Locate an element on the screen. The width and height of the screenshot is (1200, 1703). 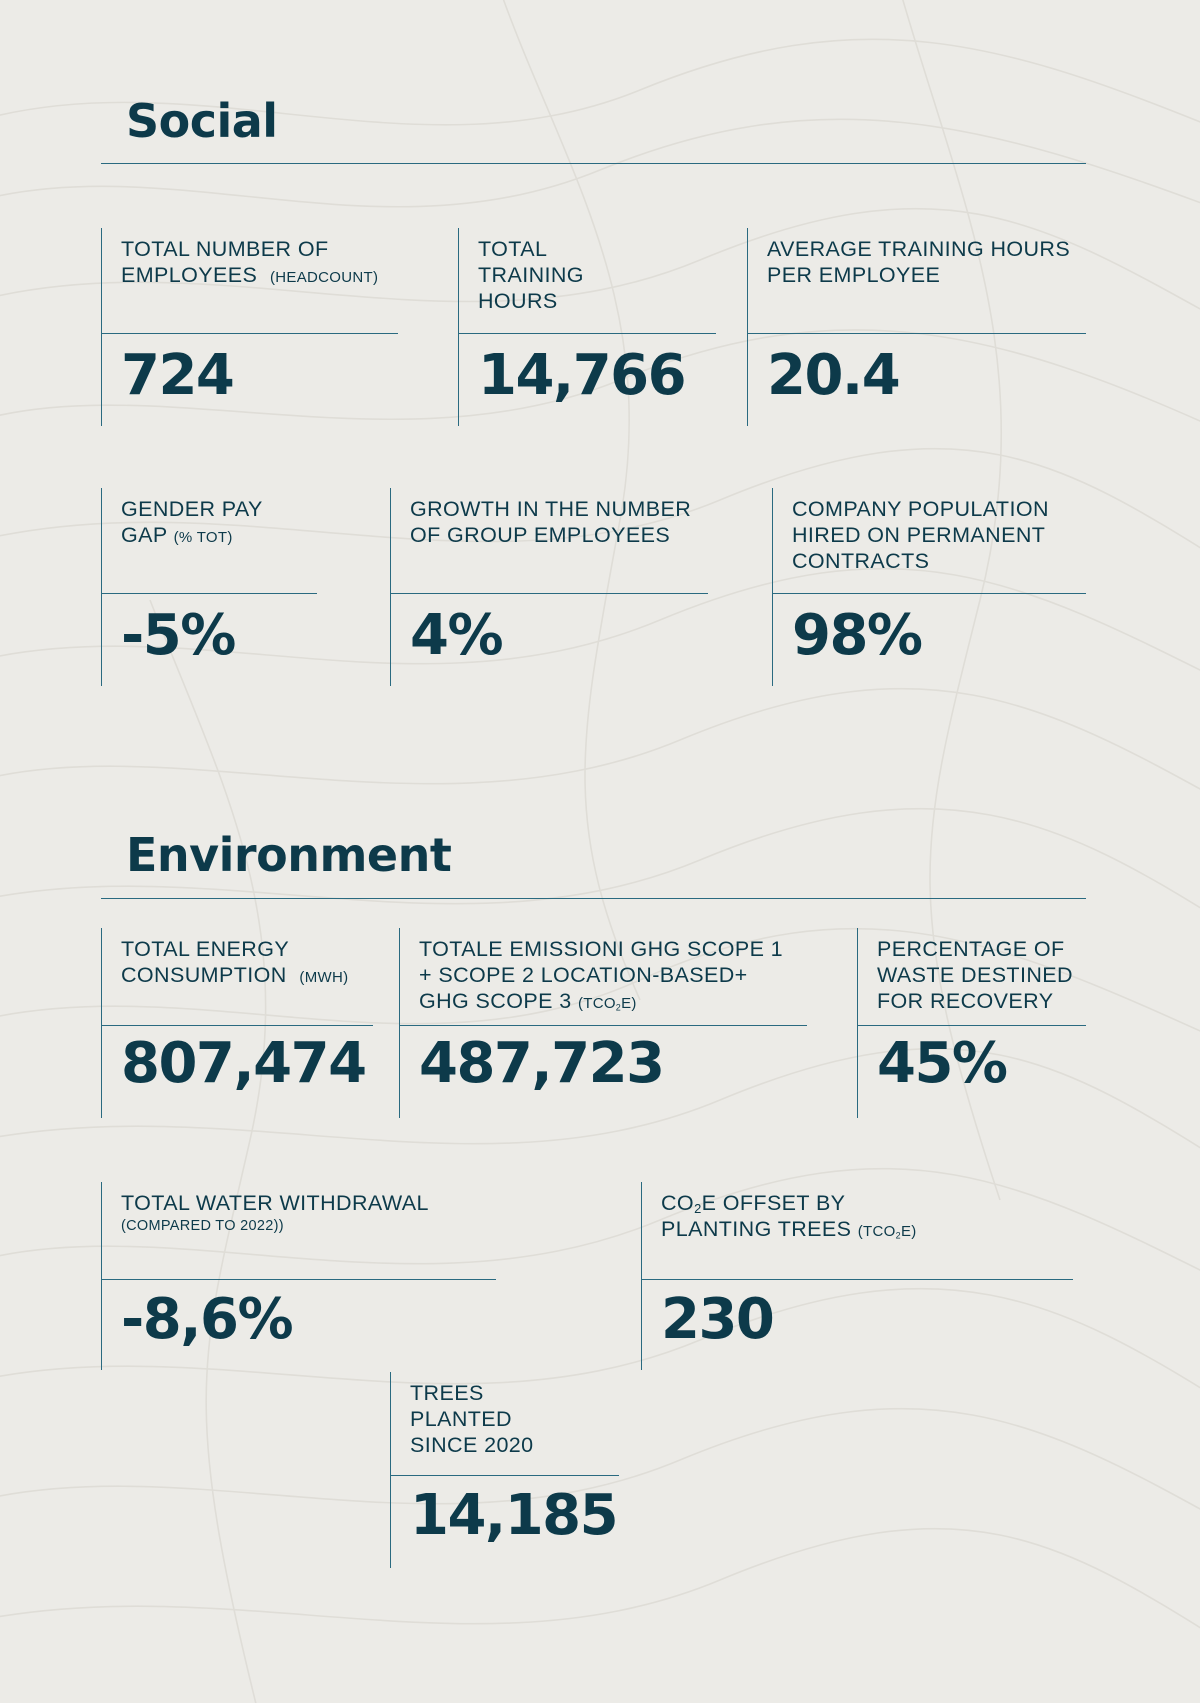
kpi-unit: (TCO2e) is located at coordinates (887, 1232).